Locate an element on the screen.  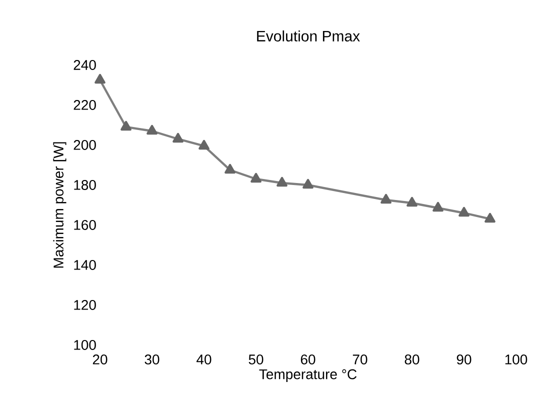
y-tick-label: 160 is located at coordinates (85, 225).